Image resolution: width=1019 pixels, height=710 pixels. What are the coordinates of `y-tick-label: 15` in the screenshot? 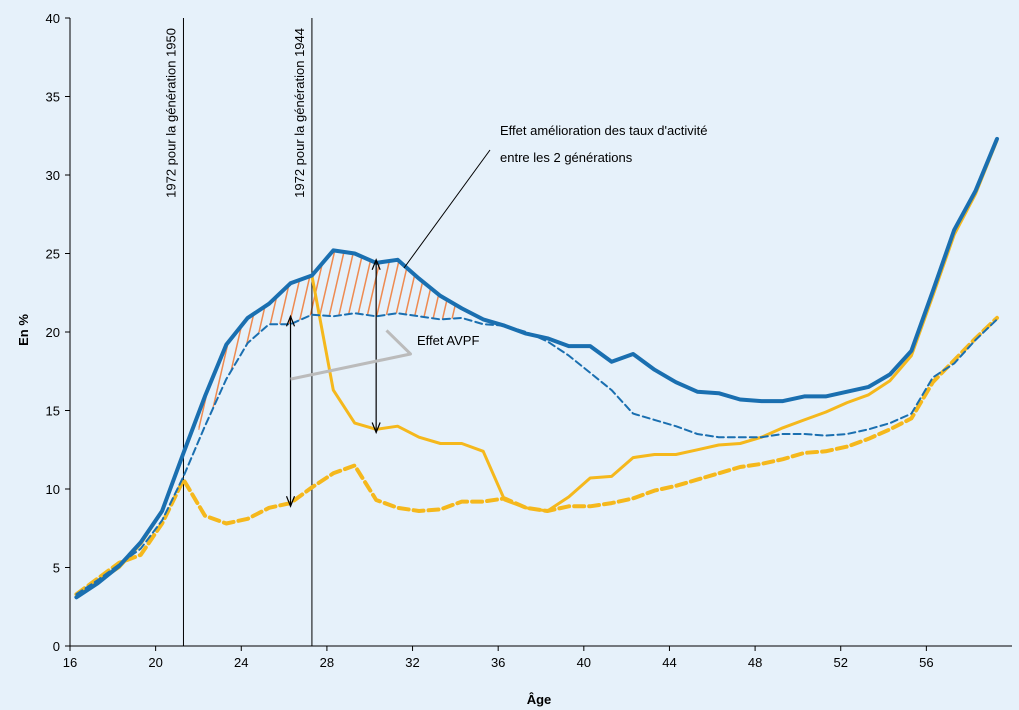 It's located at (53, 411).